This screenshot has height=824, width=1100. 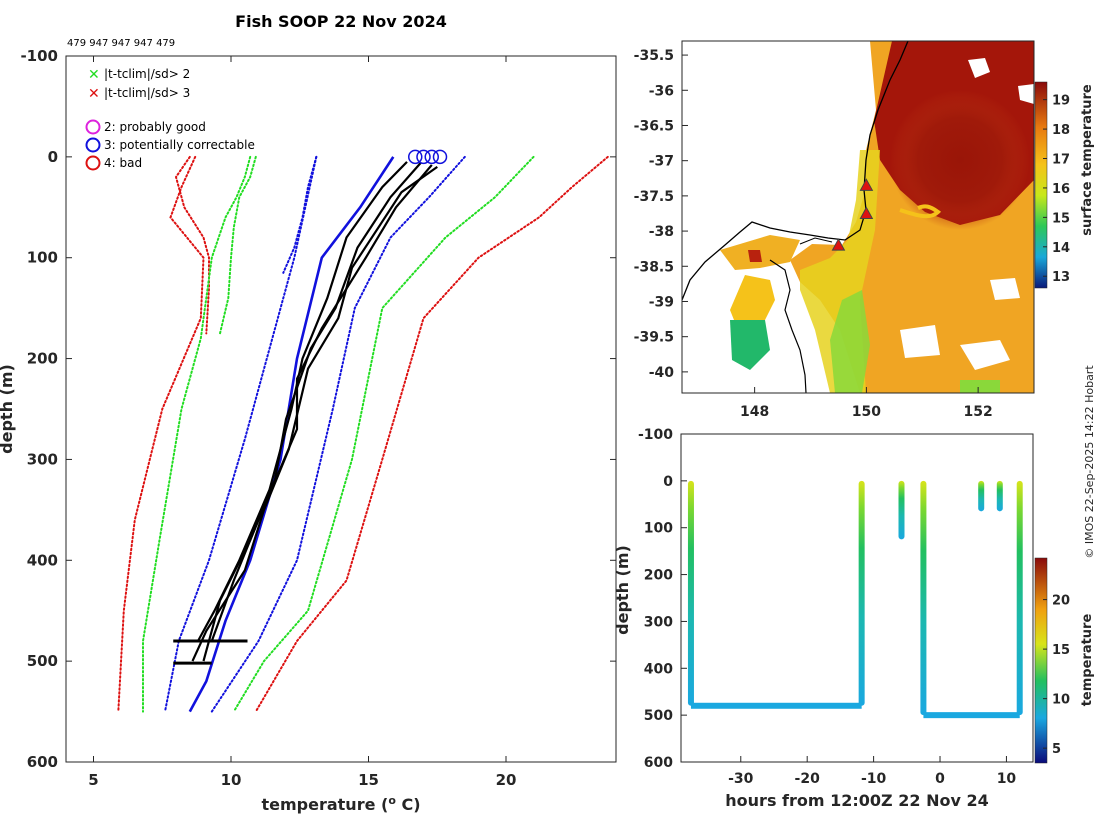 I want to click on map-ytick-label: -38, so click(x=661, y=232).